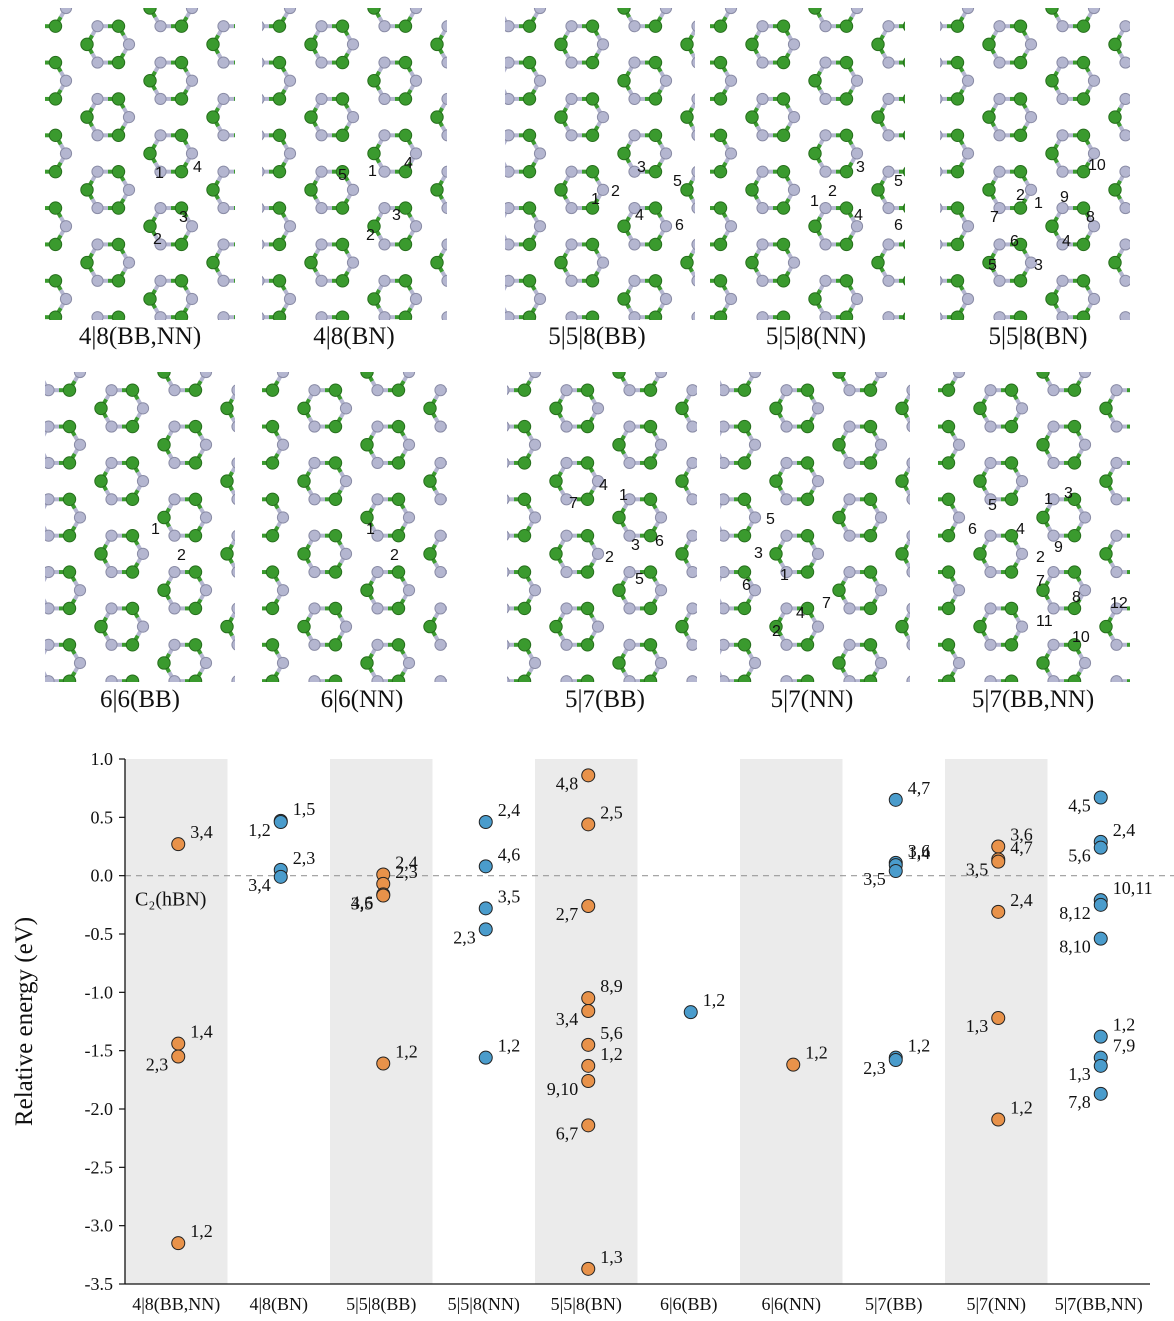  I want to click on atom-label: 3, so click(860, 167).